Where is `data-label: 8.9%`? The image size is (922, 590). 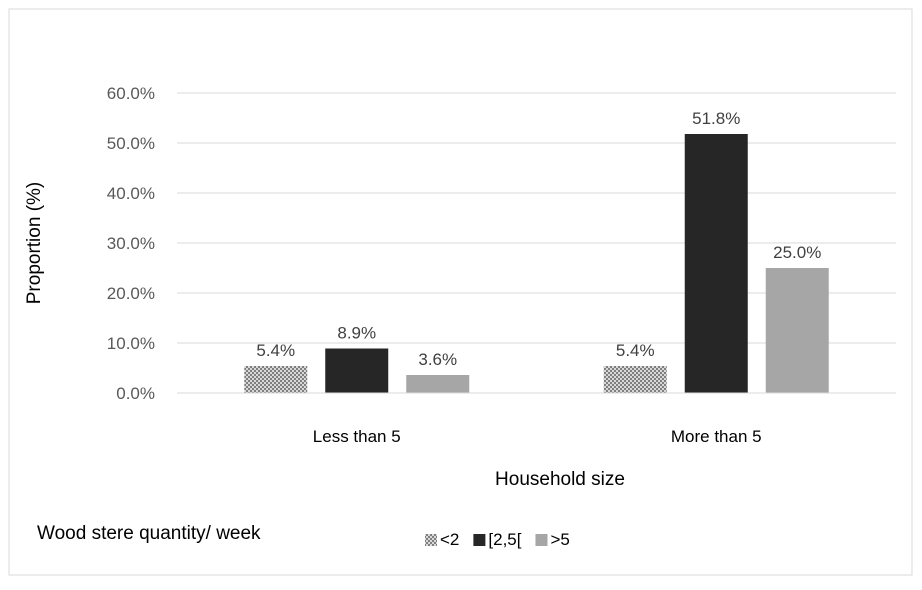 data-label: 8.9% is located at coordinates (356, 333).